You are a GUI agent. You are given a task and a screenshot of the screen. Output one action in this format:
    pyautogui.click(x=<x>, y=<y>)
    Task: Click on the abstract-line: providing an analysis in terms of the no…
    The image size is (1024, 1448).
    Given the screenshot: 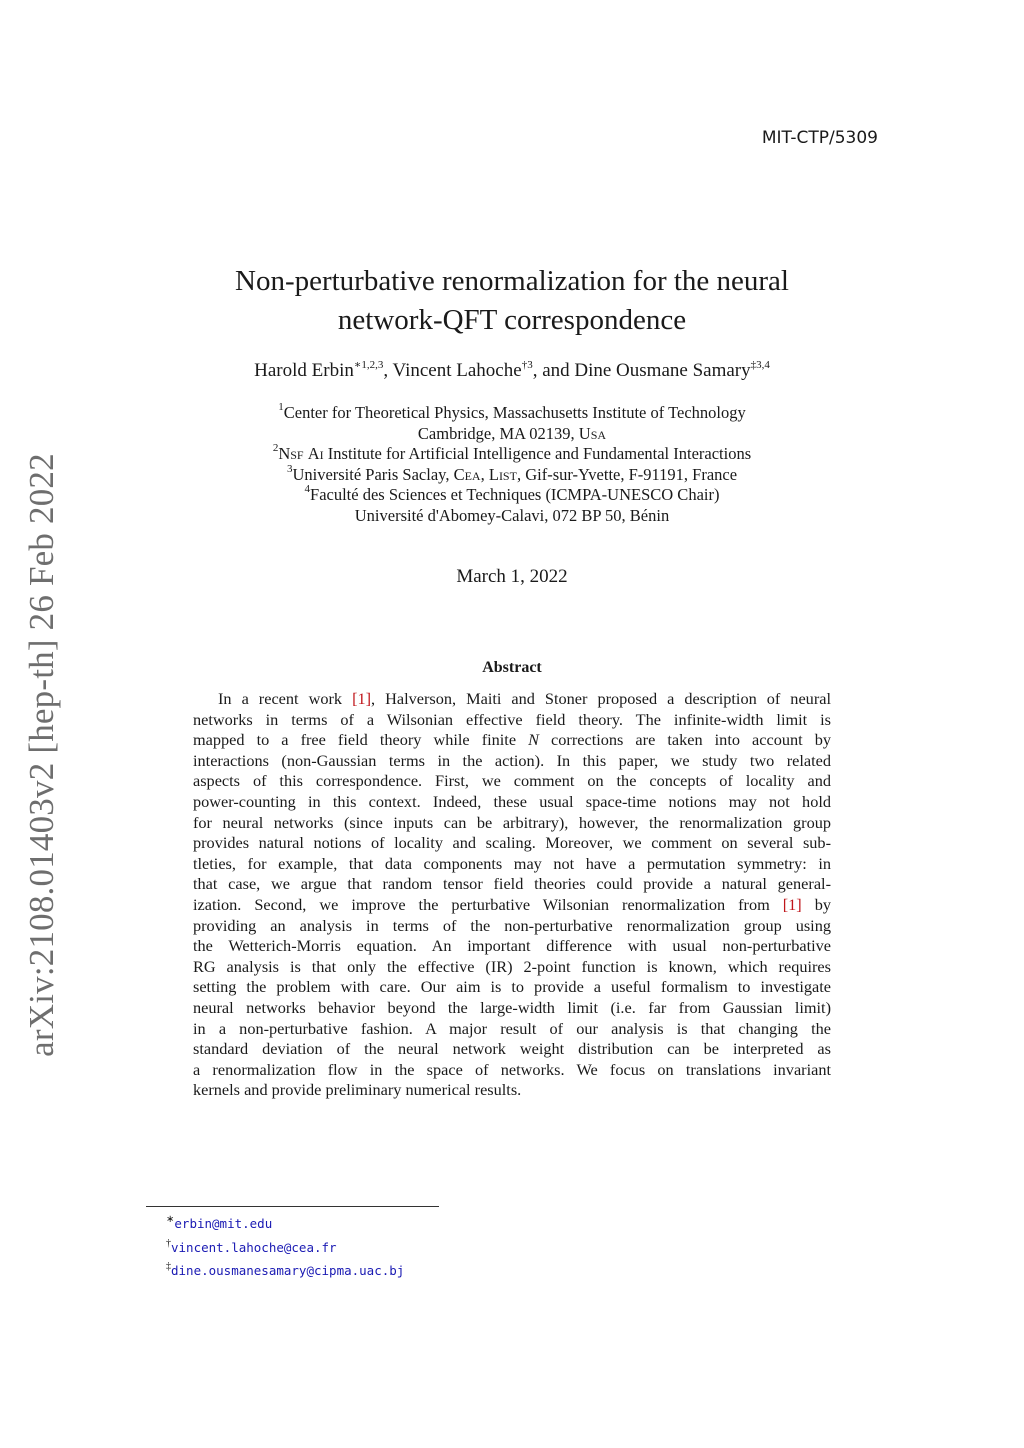 What is the action you would take?
    pyautogui.click(x=512, y=926)
    